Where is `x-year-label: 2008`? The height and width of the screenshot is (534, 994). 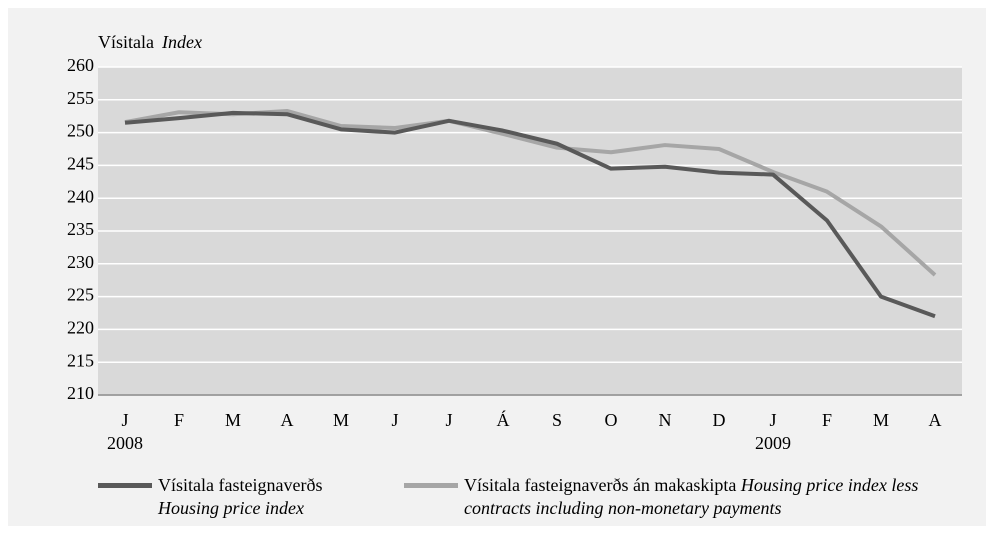 x-year-label: 2008 is located at coordinates (125, 443).